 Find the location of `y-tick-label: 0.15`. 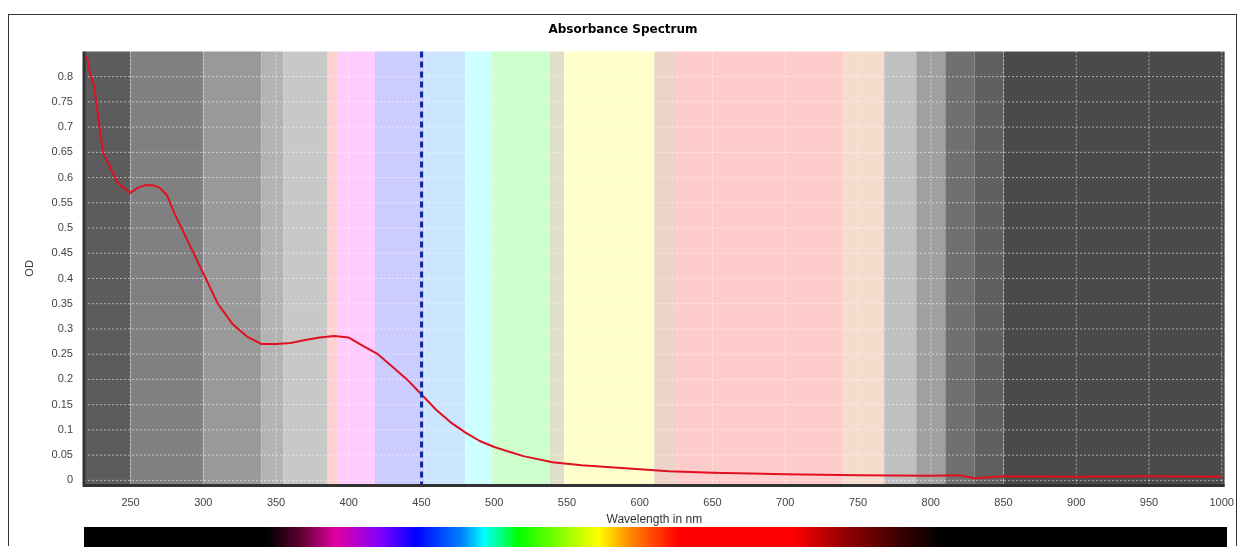

y-tick-label: 0.15 is located at coordinates (62, 403).